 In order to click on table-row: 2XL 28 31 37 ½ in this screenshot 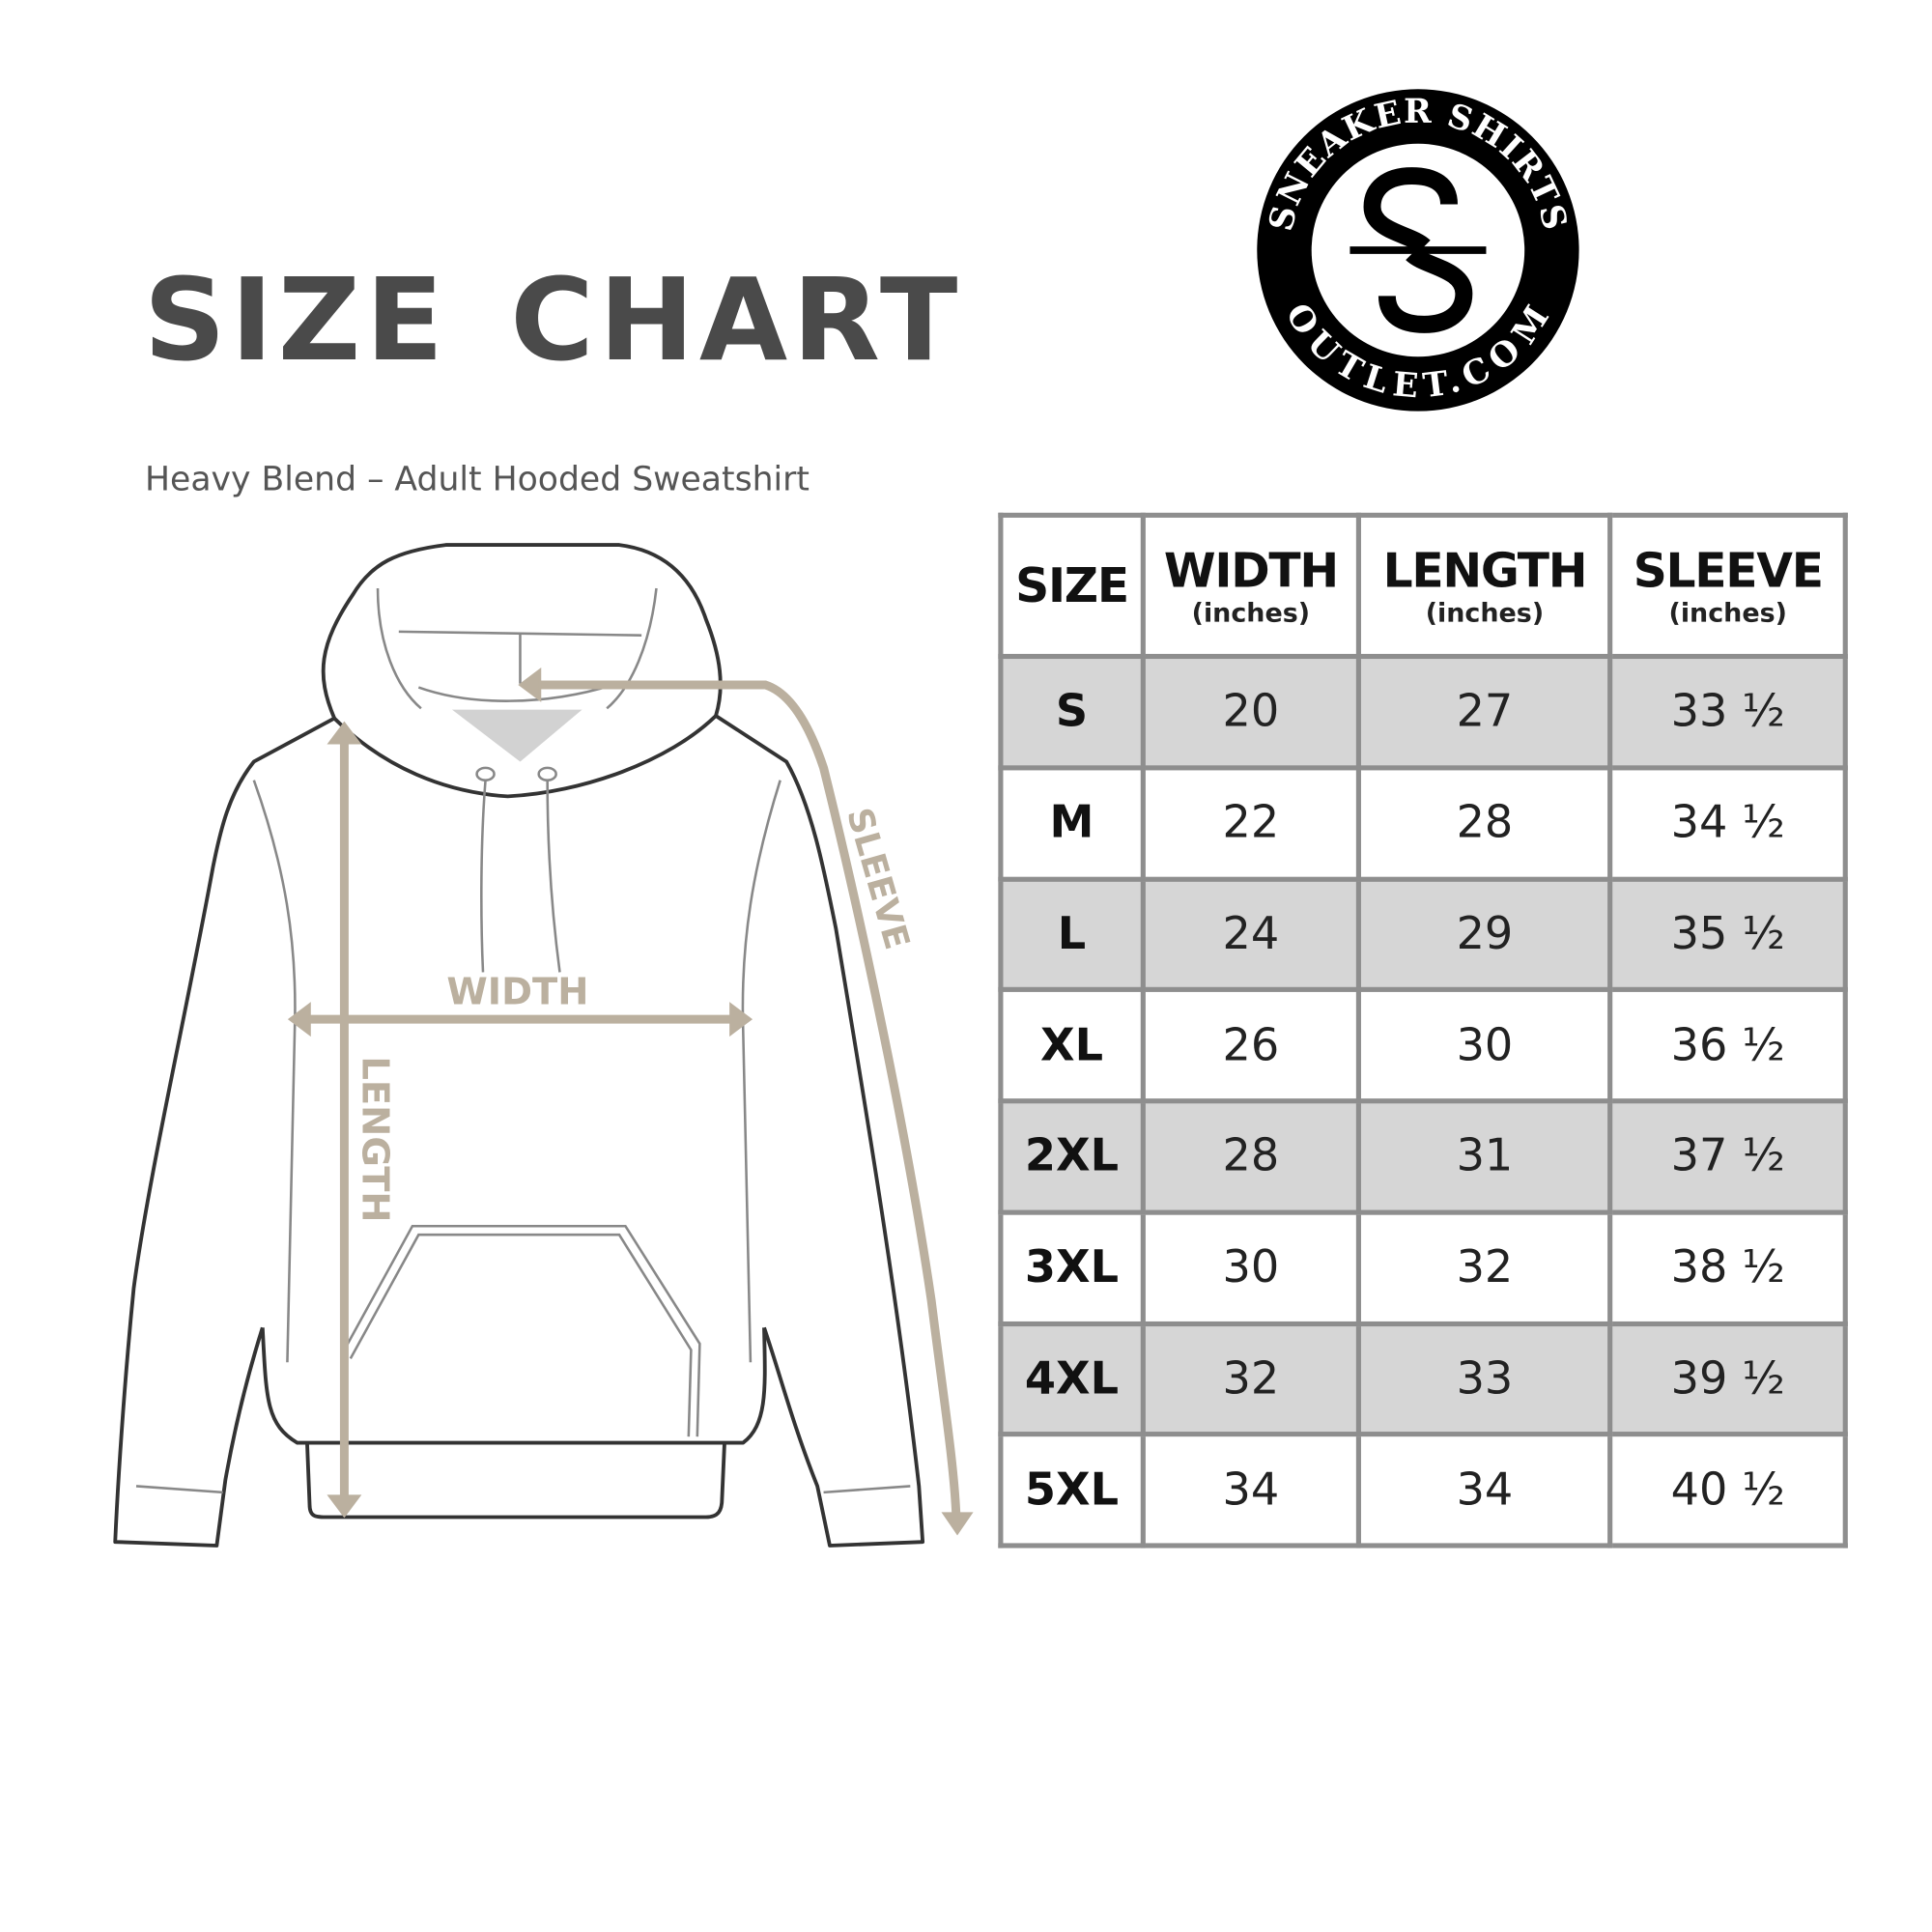, I will do `click(1423, 1156)`.